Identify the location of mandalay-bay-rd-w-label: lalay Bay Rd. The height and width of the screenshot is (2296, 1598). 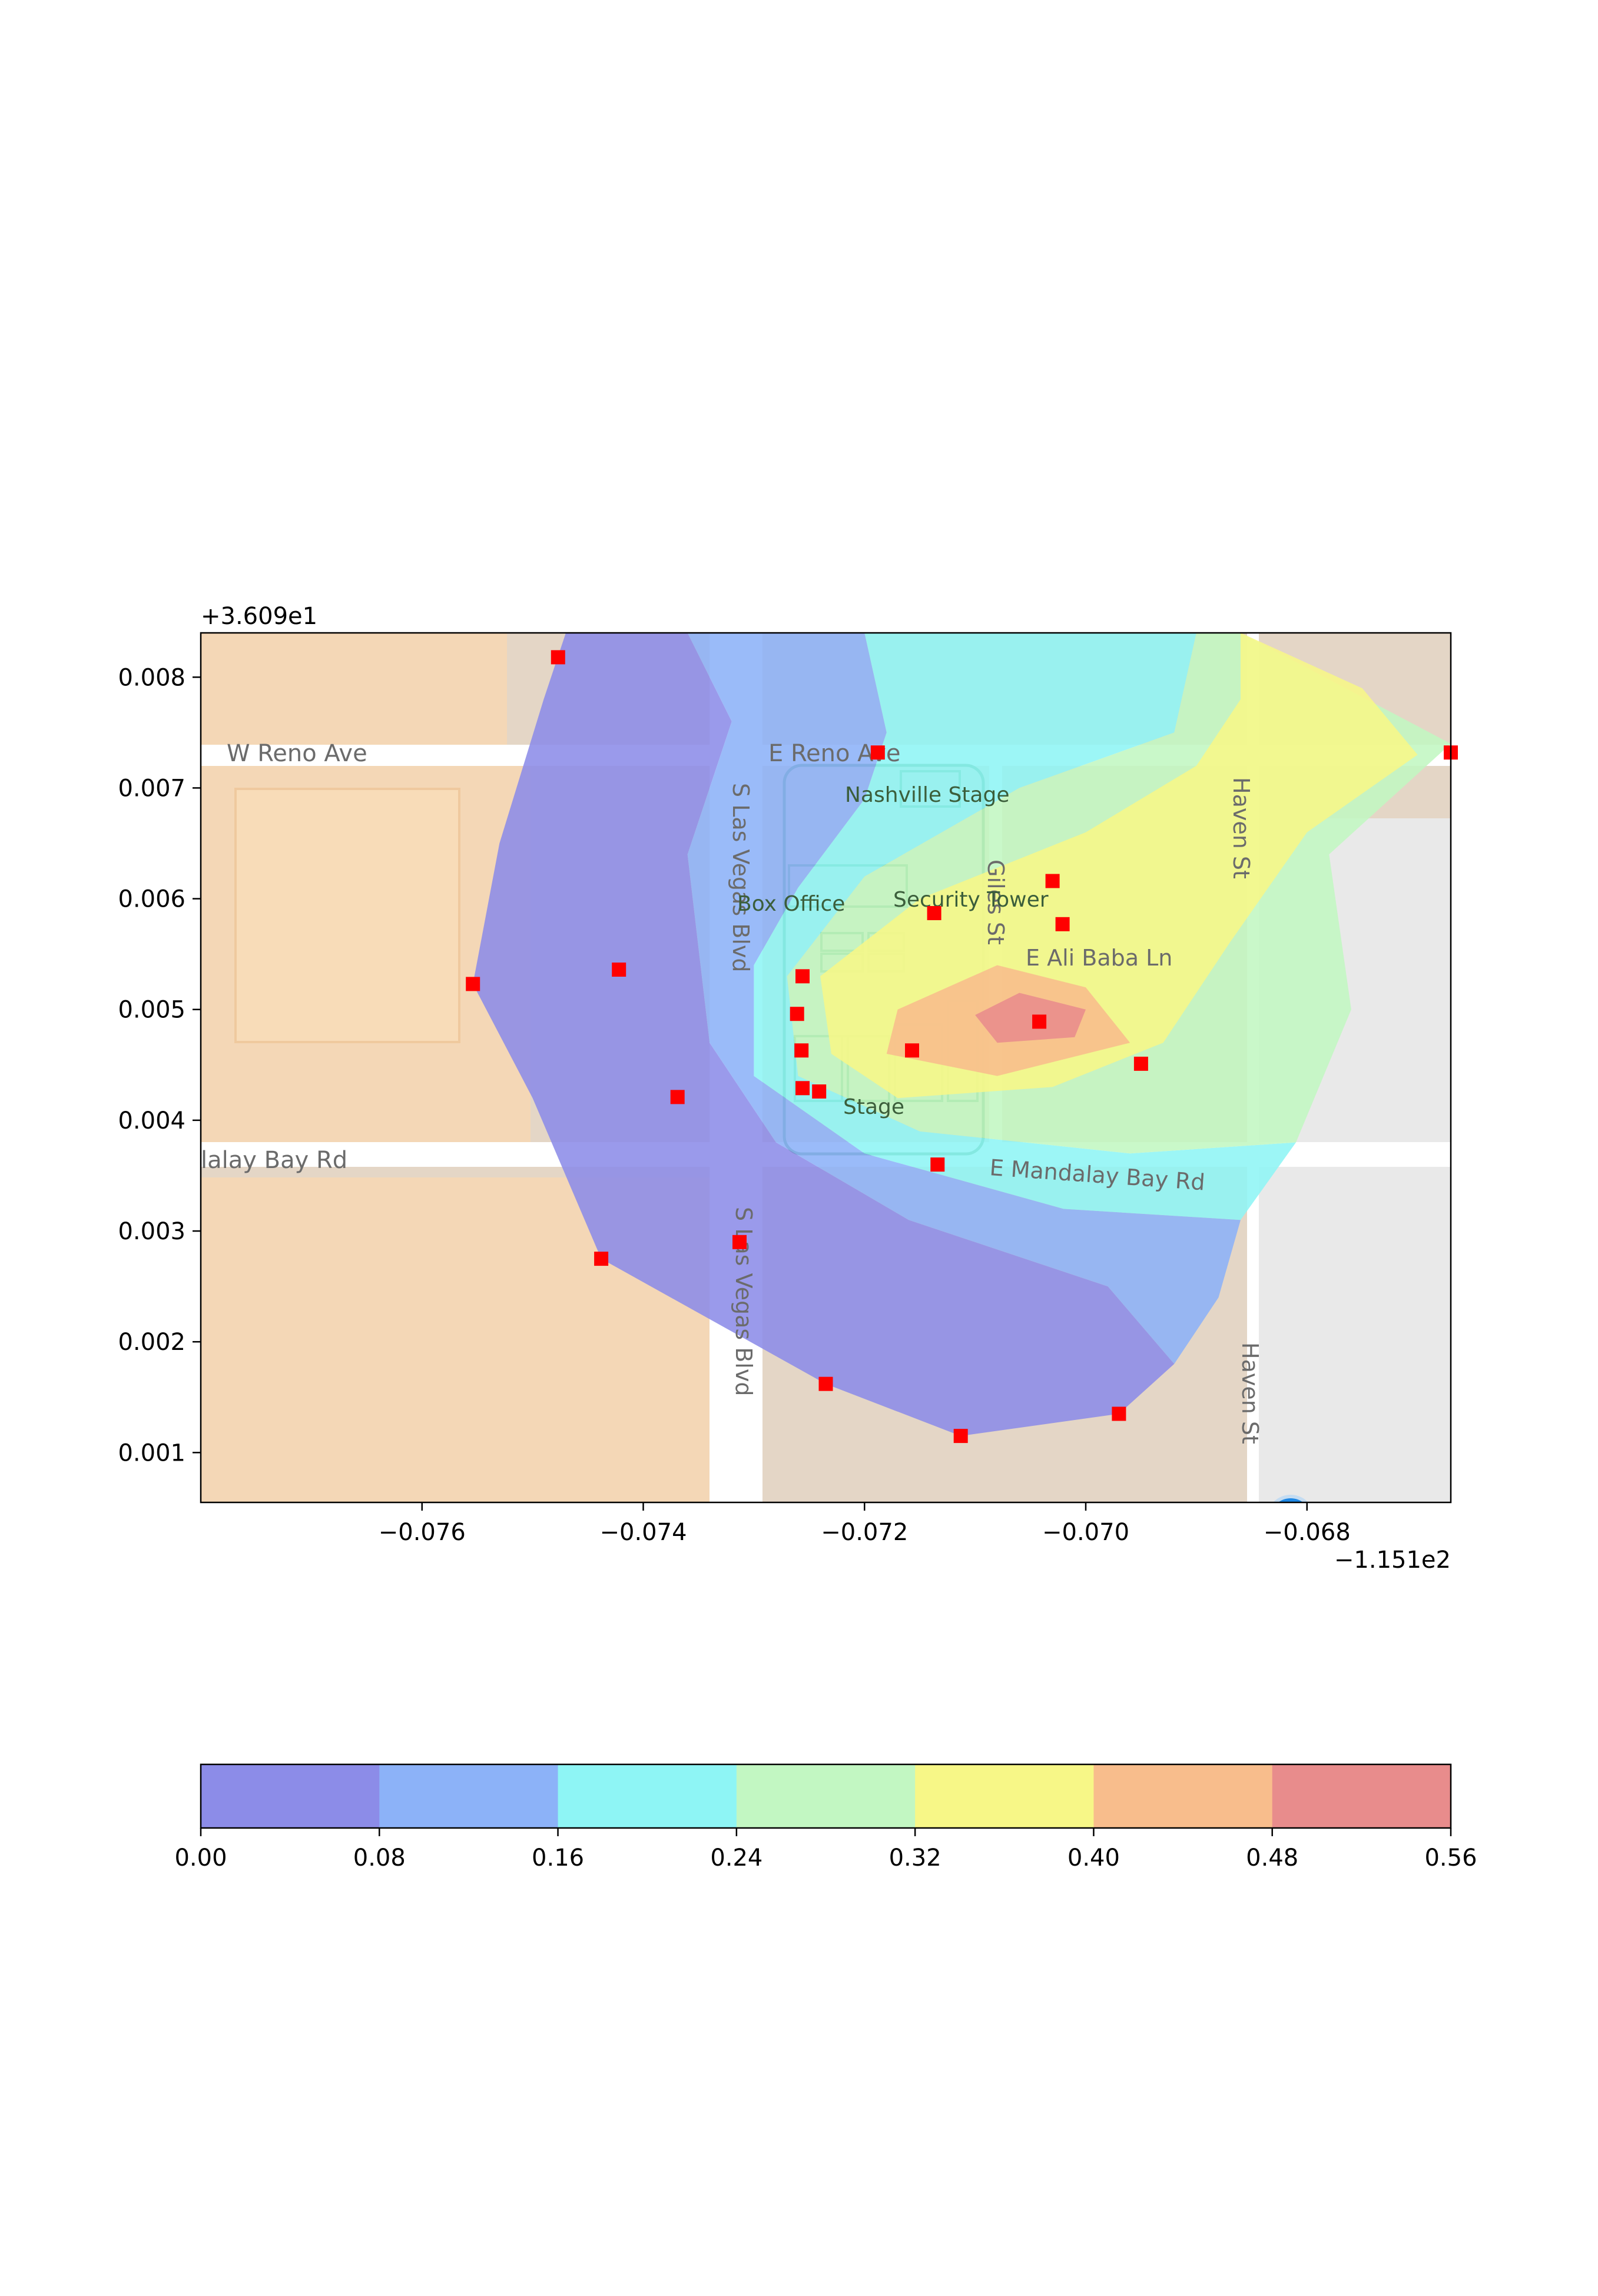
(274, 1160).